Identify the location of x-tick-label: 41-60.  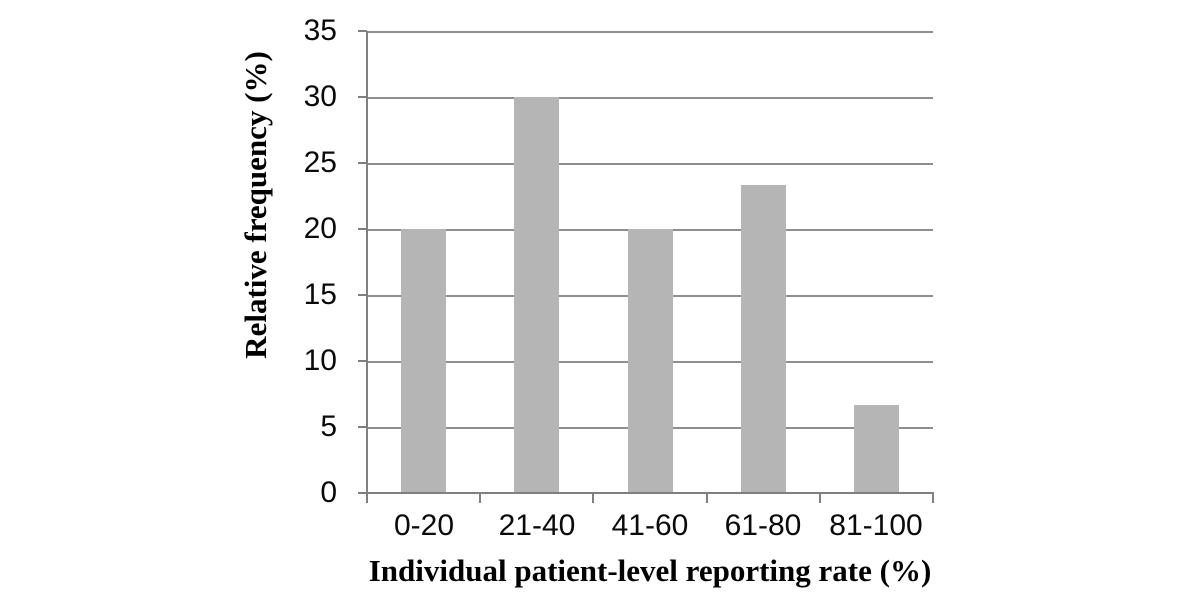
(650, 525).